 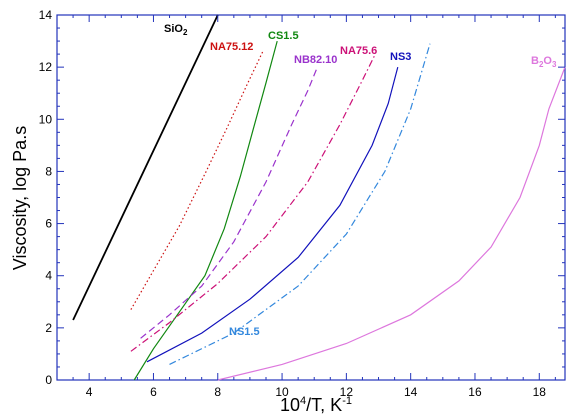 I want to click on x-tick-label: 18, so click(x=540, y=392).